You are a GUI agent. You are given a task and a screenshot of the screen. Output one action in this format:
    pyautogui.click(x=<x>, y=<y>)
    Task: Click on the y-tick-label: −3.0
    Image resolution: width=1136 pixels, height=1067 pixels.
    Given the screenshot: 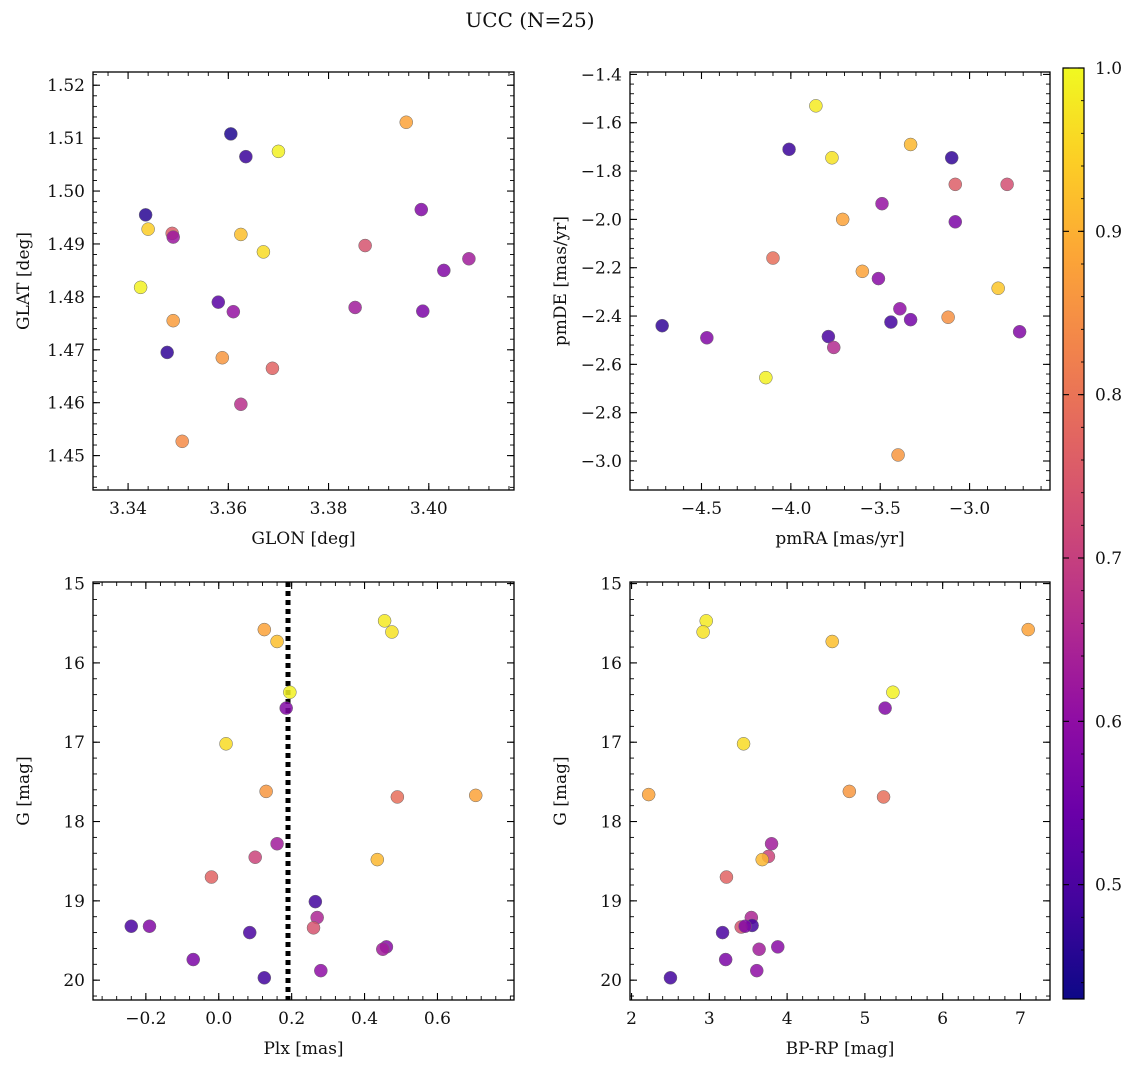 What is the action you would take?
    pyautogui.click(x=601, y=462)
    